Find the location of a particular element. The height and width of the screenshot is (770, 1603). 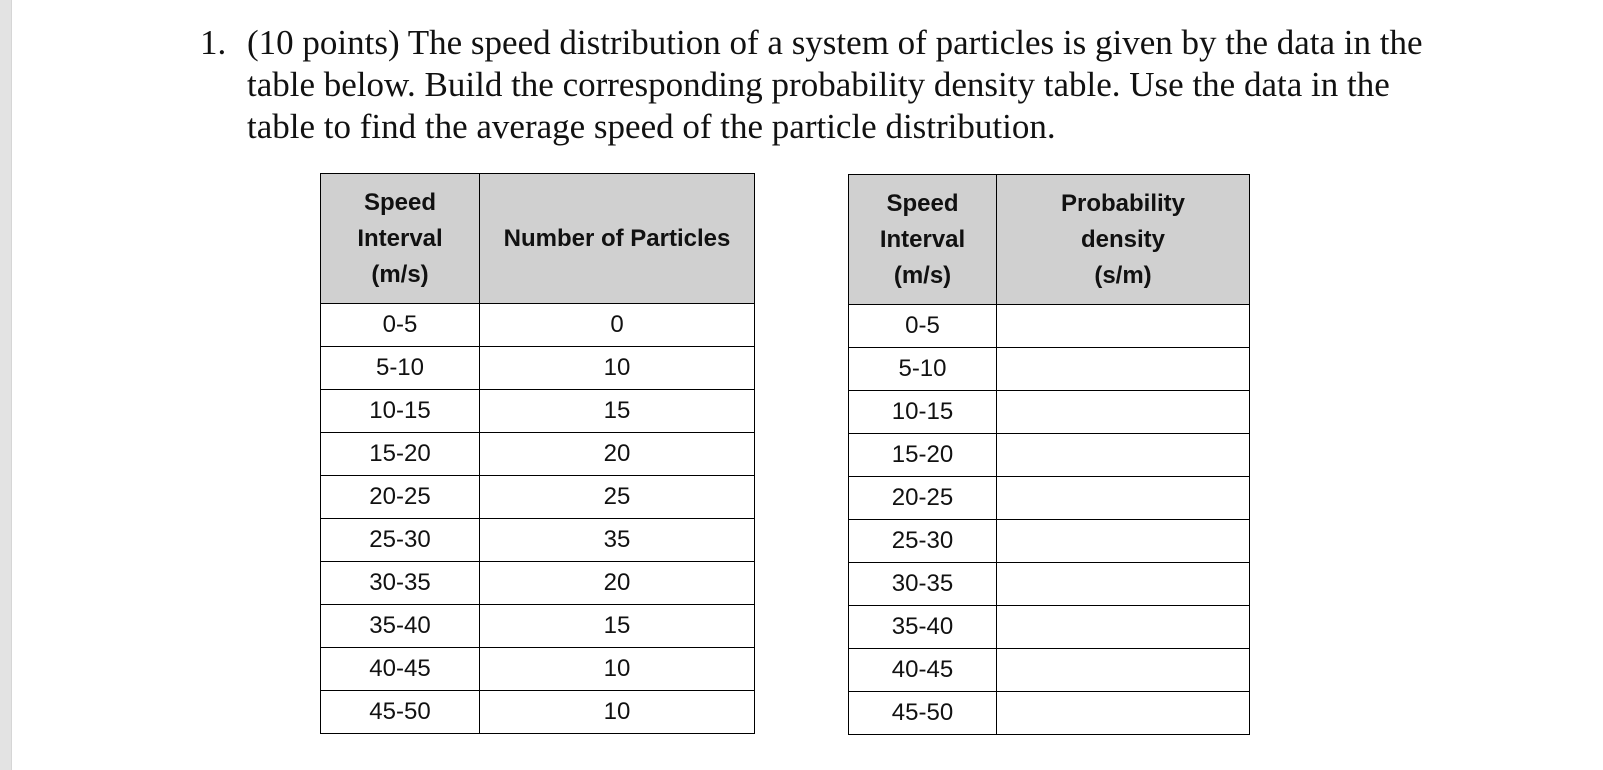

table-row: 0-5 is located at coordinates (1049, 326).